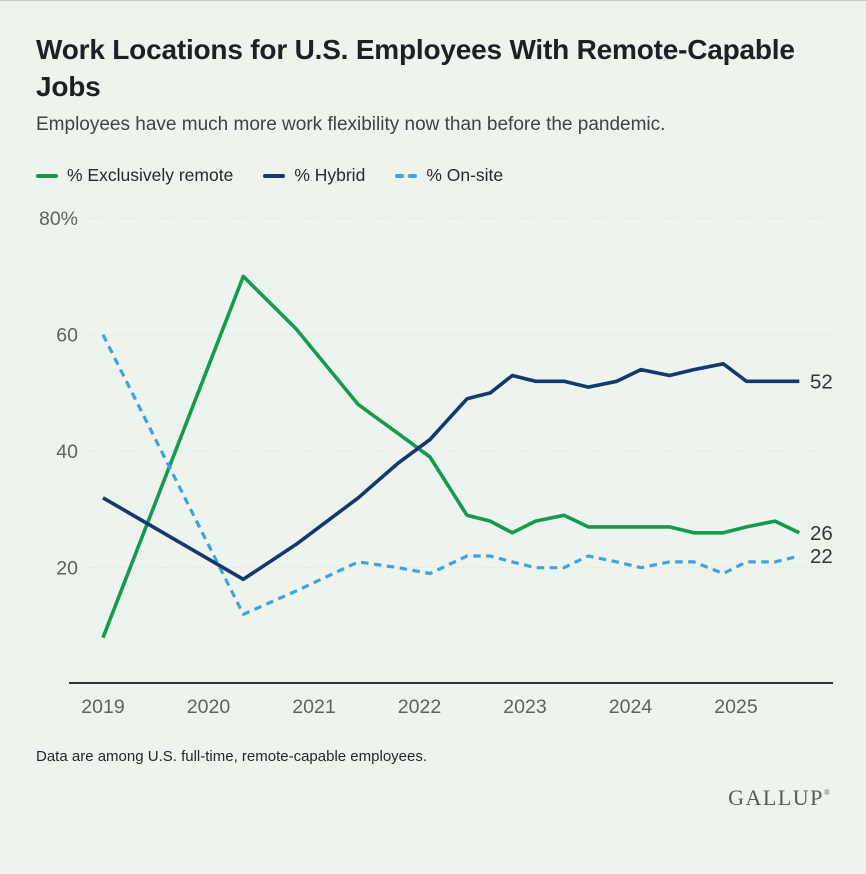  What do you see at coordinates (68, 86) in the screenshot?
I see `title-line-2: Jobs` at bounding box center [68, 86].